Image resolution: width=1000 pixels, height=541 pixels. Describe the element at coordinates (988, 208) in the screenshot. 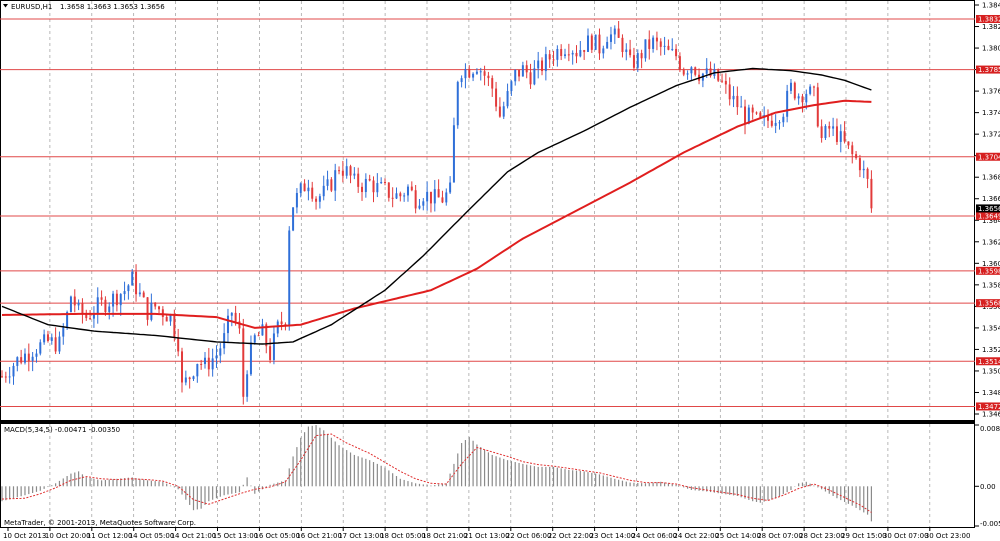

I see `current-price-tag-box` at that location.